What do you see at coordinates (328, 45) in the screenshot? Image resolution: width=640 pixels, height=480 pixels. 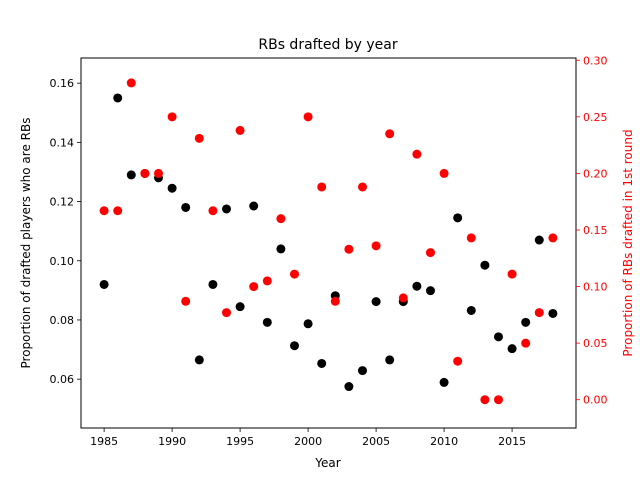 I see `chart-title: RBs drafted by year` at bounding box center [328, 45].